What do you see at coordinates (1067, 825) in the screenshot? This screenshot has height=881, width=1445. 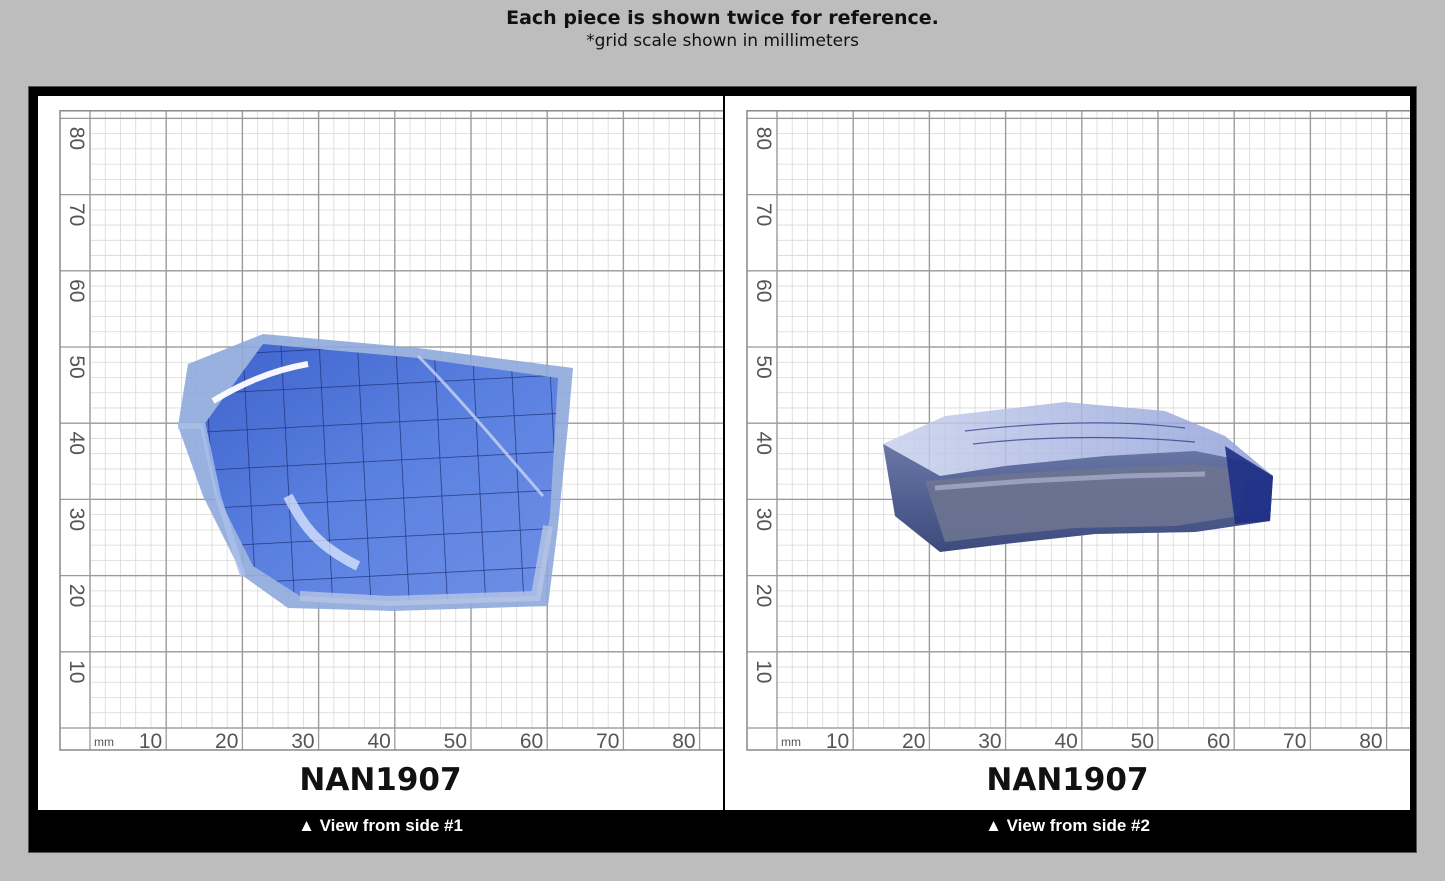 I see `caption-side-2: ▲ View from side #2` at bounding box center [1067, 825].